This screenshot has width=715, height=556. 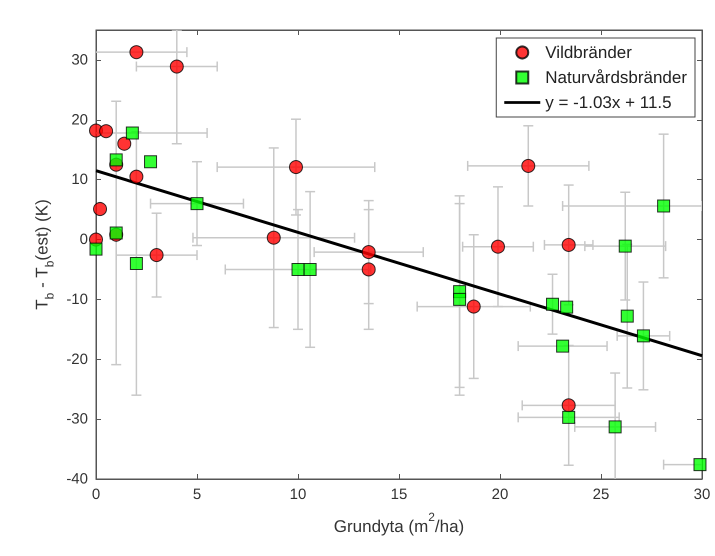 What do you see at coordinates (96, 494) in the screenshot?
I see `x-tick-label: 0` at bounding box center [96, 494].